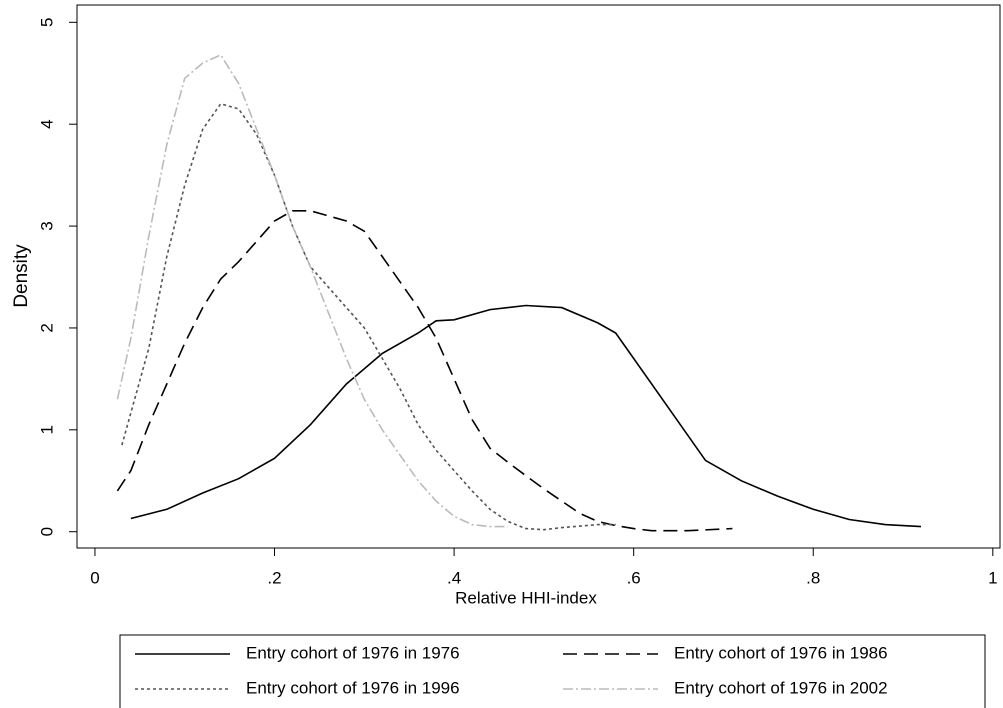 The image size is (1003, 708). What do you see at coordinates (46, 123) in the screenshot?
I see `y-tick-label: 4` at bounding box center [46, 123].